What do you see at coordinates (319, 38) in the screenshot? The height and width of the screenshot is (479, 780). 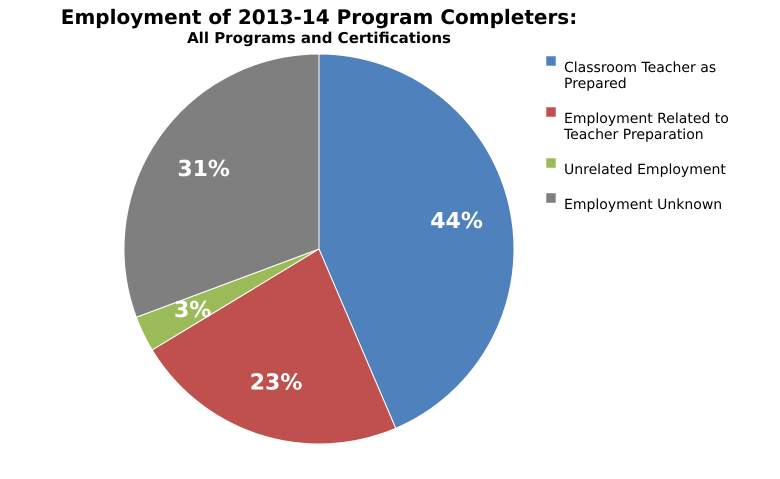 I see `chart-subtitle: All Programs and Certifications` at bounding box center [319, 38].